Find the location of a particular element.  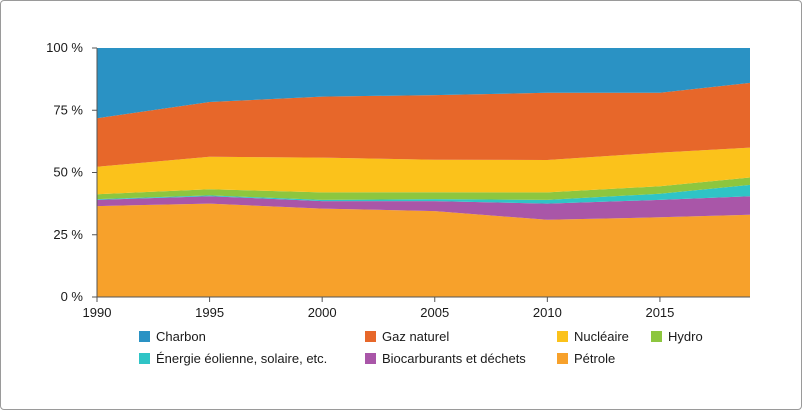

y-tick-label: 25 % is located at coordinates (68, 234).